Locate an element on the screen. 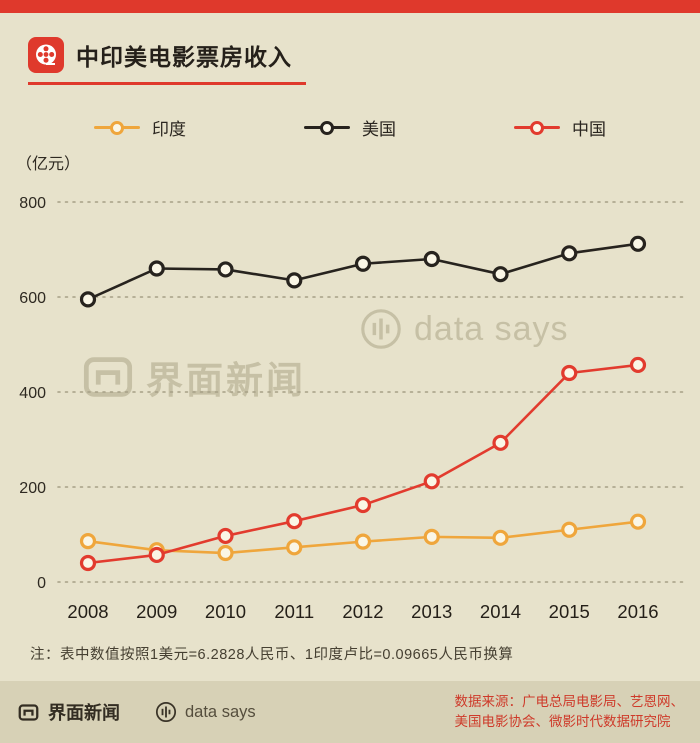 This screenshot has width=700, height=743. svg-text: 2012 is located at coordinates (362, 611).